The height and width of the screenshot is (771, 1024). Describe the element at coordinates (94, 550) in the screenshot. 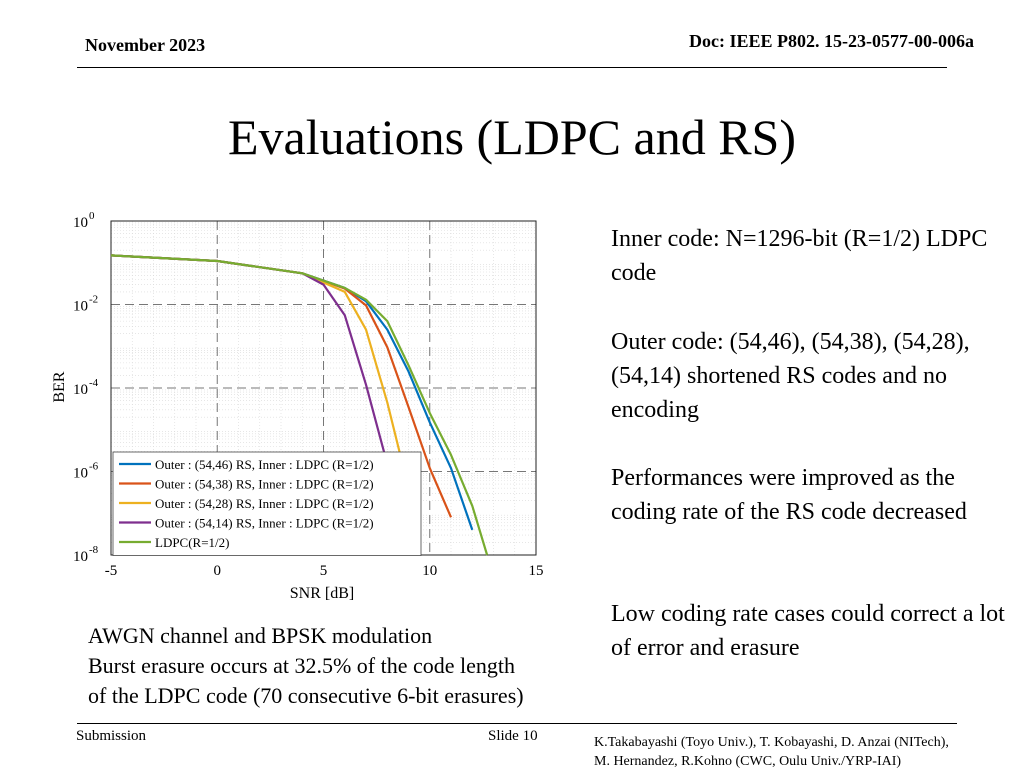

I see `y-tick-exponent: -8` at that location.